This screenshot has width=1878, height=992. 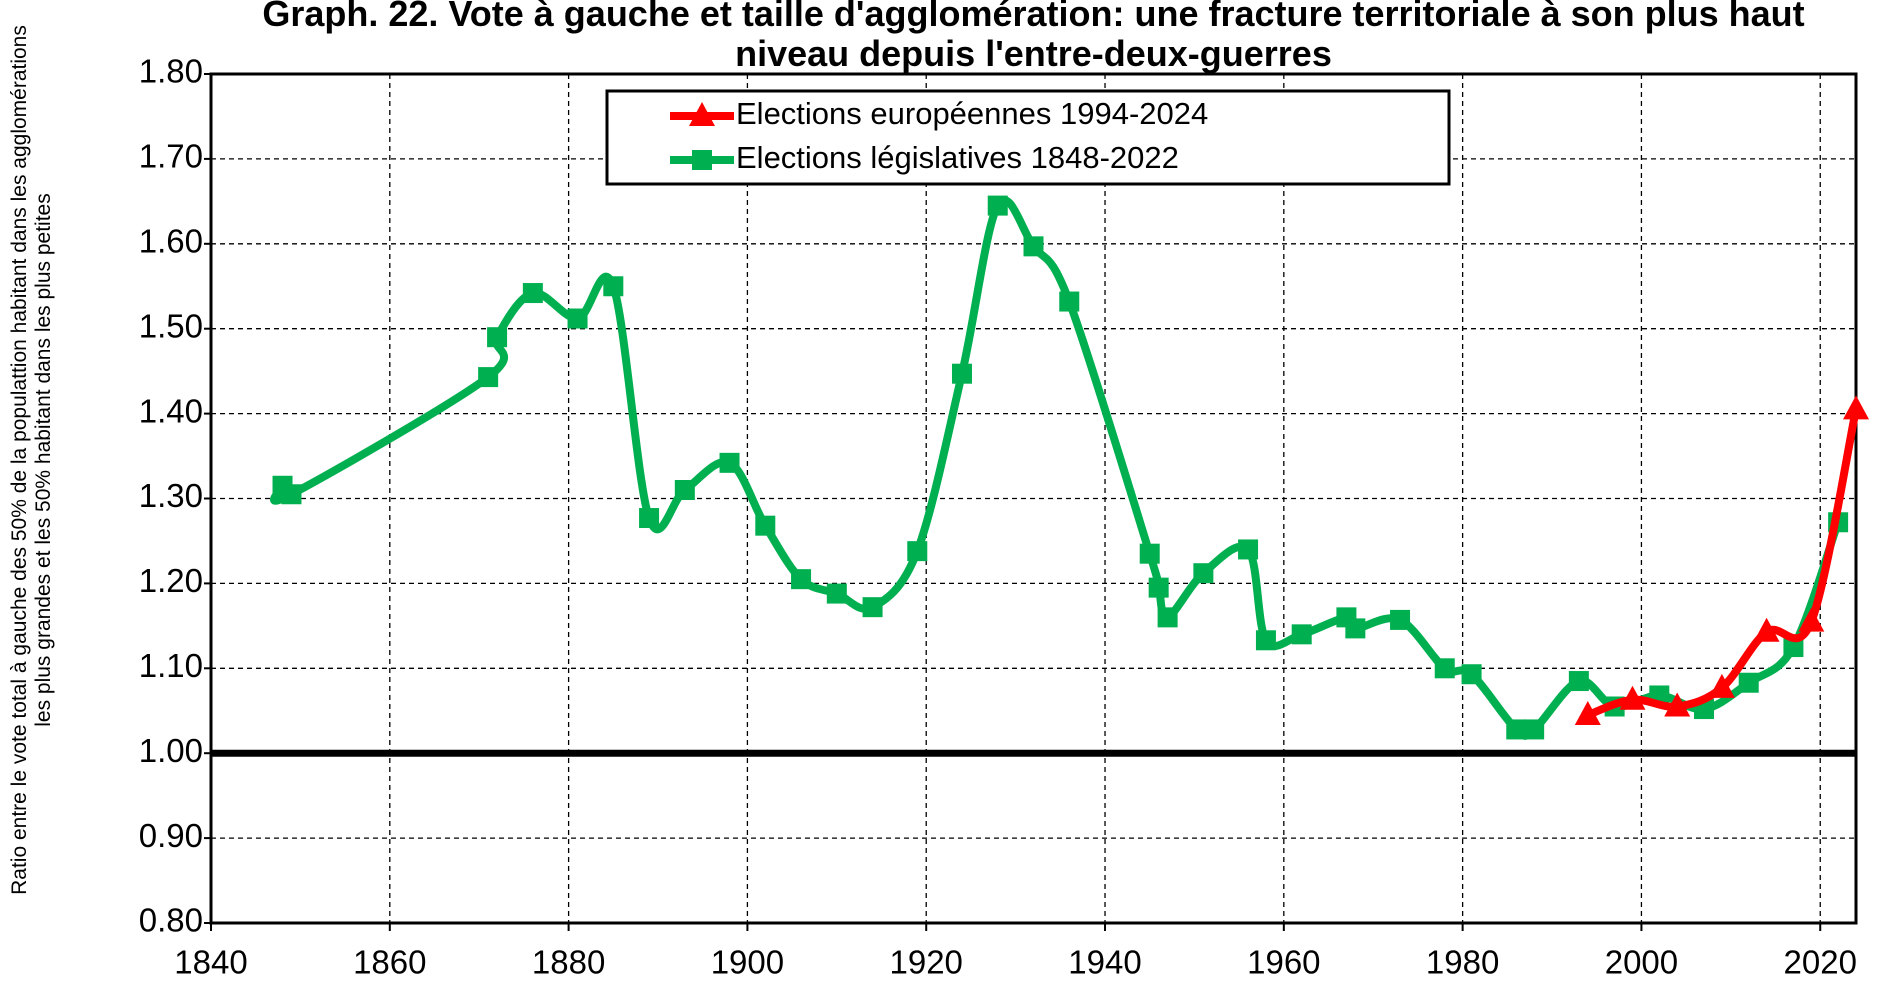 What do you see at coordinates (389, 962) in the screenshot?
I see `x-tick-label: 1860` at bounding box center [389, 962].